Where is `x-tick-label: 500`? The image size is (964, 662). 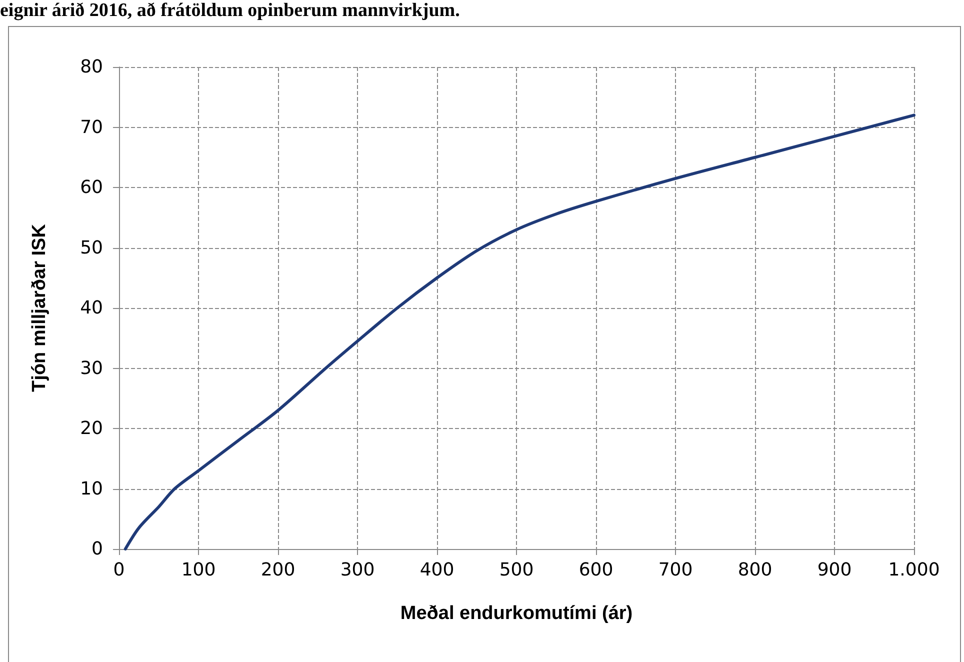 x-tick-label: 500 is located at coordinates (516, 570).